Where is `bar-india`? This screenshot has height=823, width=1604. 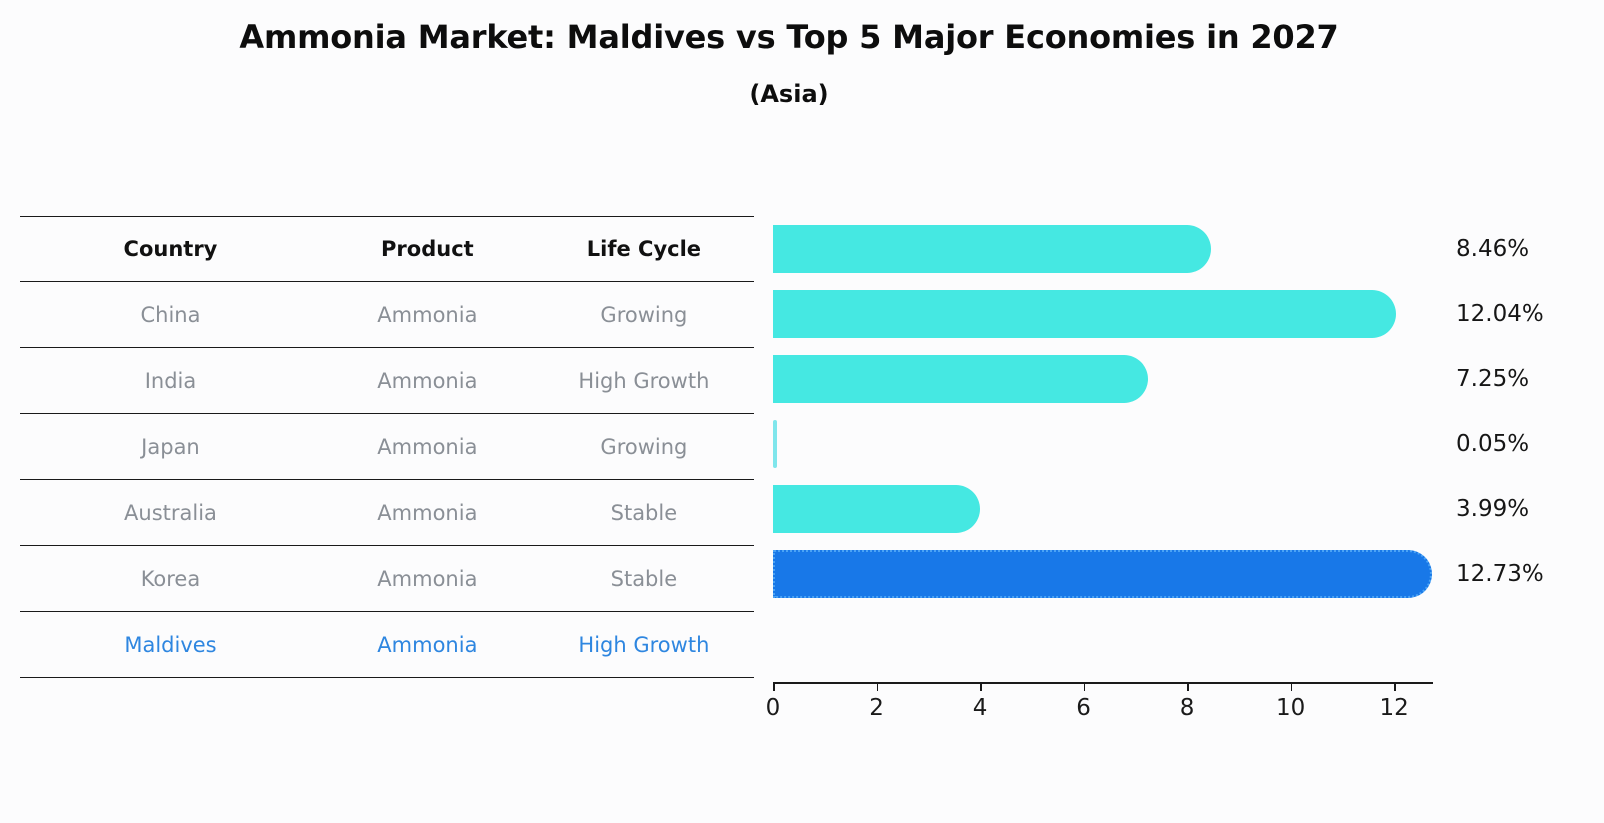
bar-india is located at coordinates (1085, 313).